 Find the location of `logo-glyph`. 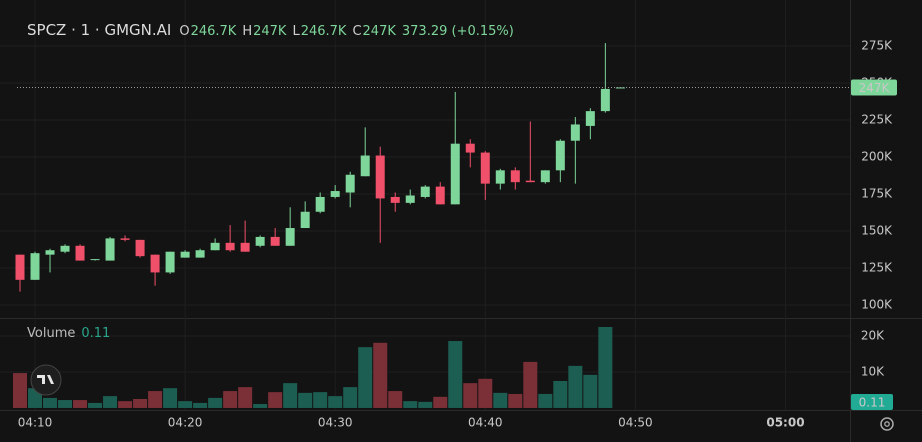

logo-glyph is located at coordinates (45, 379).